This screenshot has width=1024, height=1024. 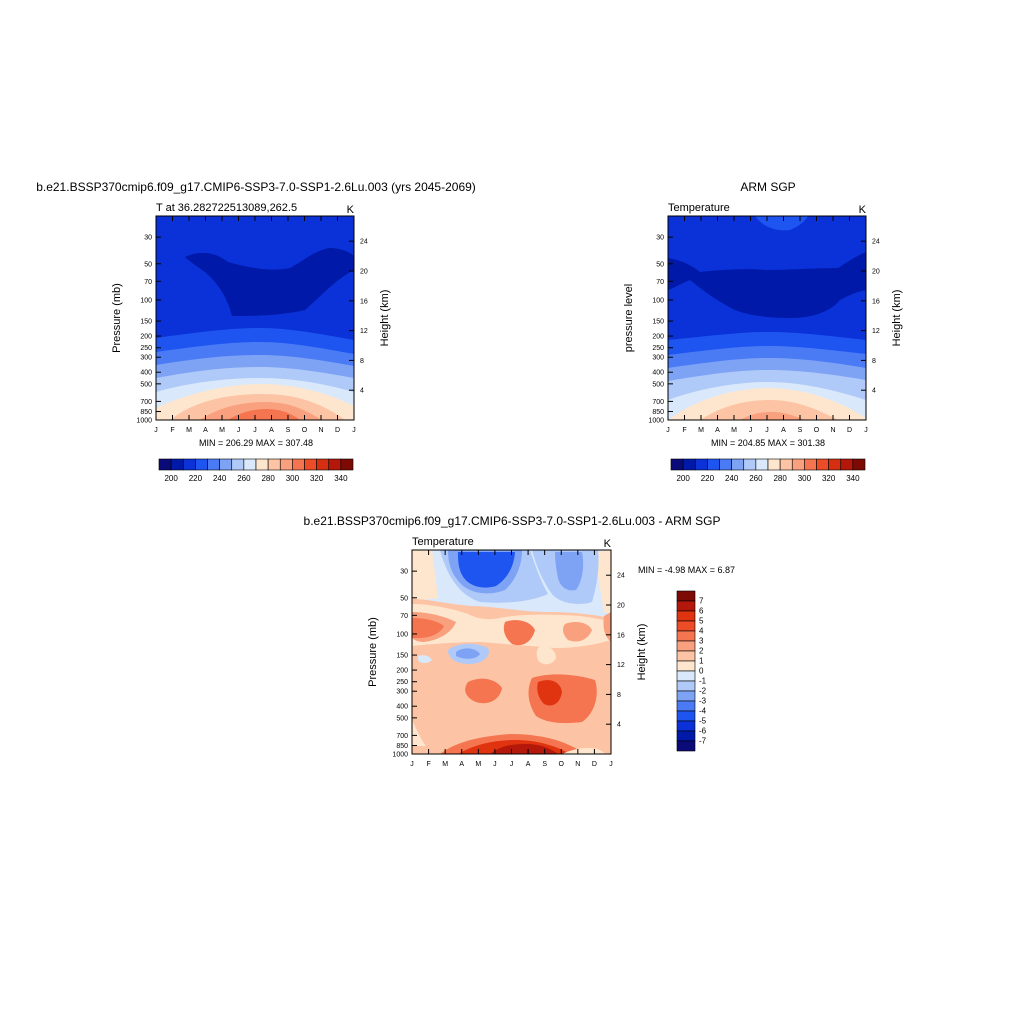 What do you see at coordinates (172, 430) in the screenshot?
I see `x-tick-label: F` at bounding box center [172, 430].